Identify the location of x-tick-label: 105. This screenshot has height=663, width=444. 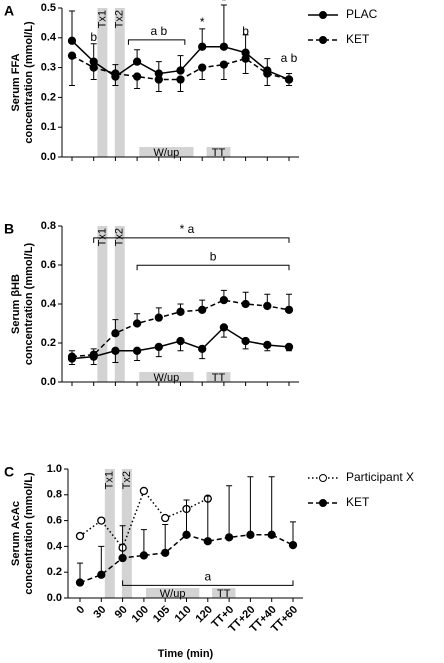
(161, 614).